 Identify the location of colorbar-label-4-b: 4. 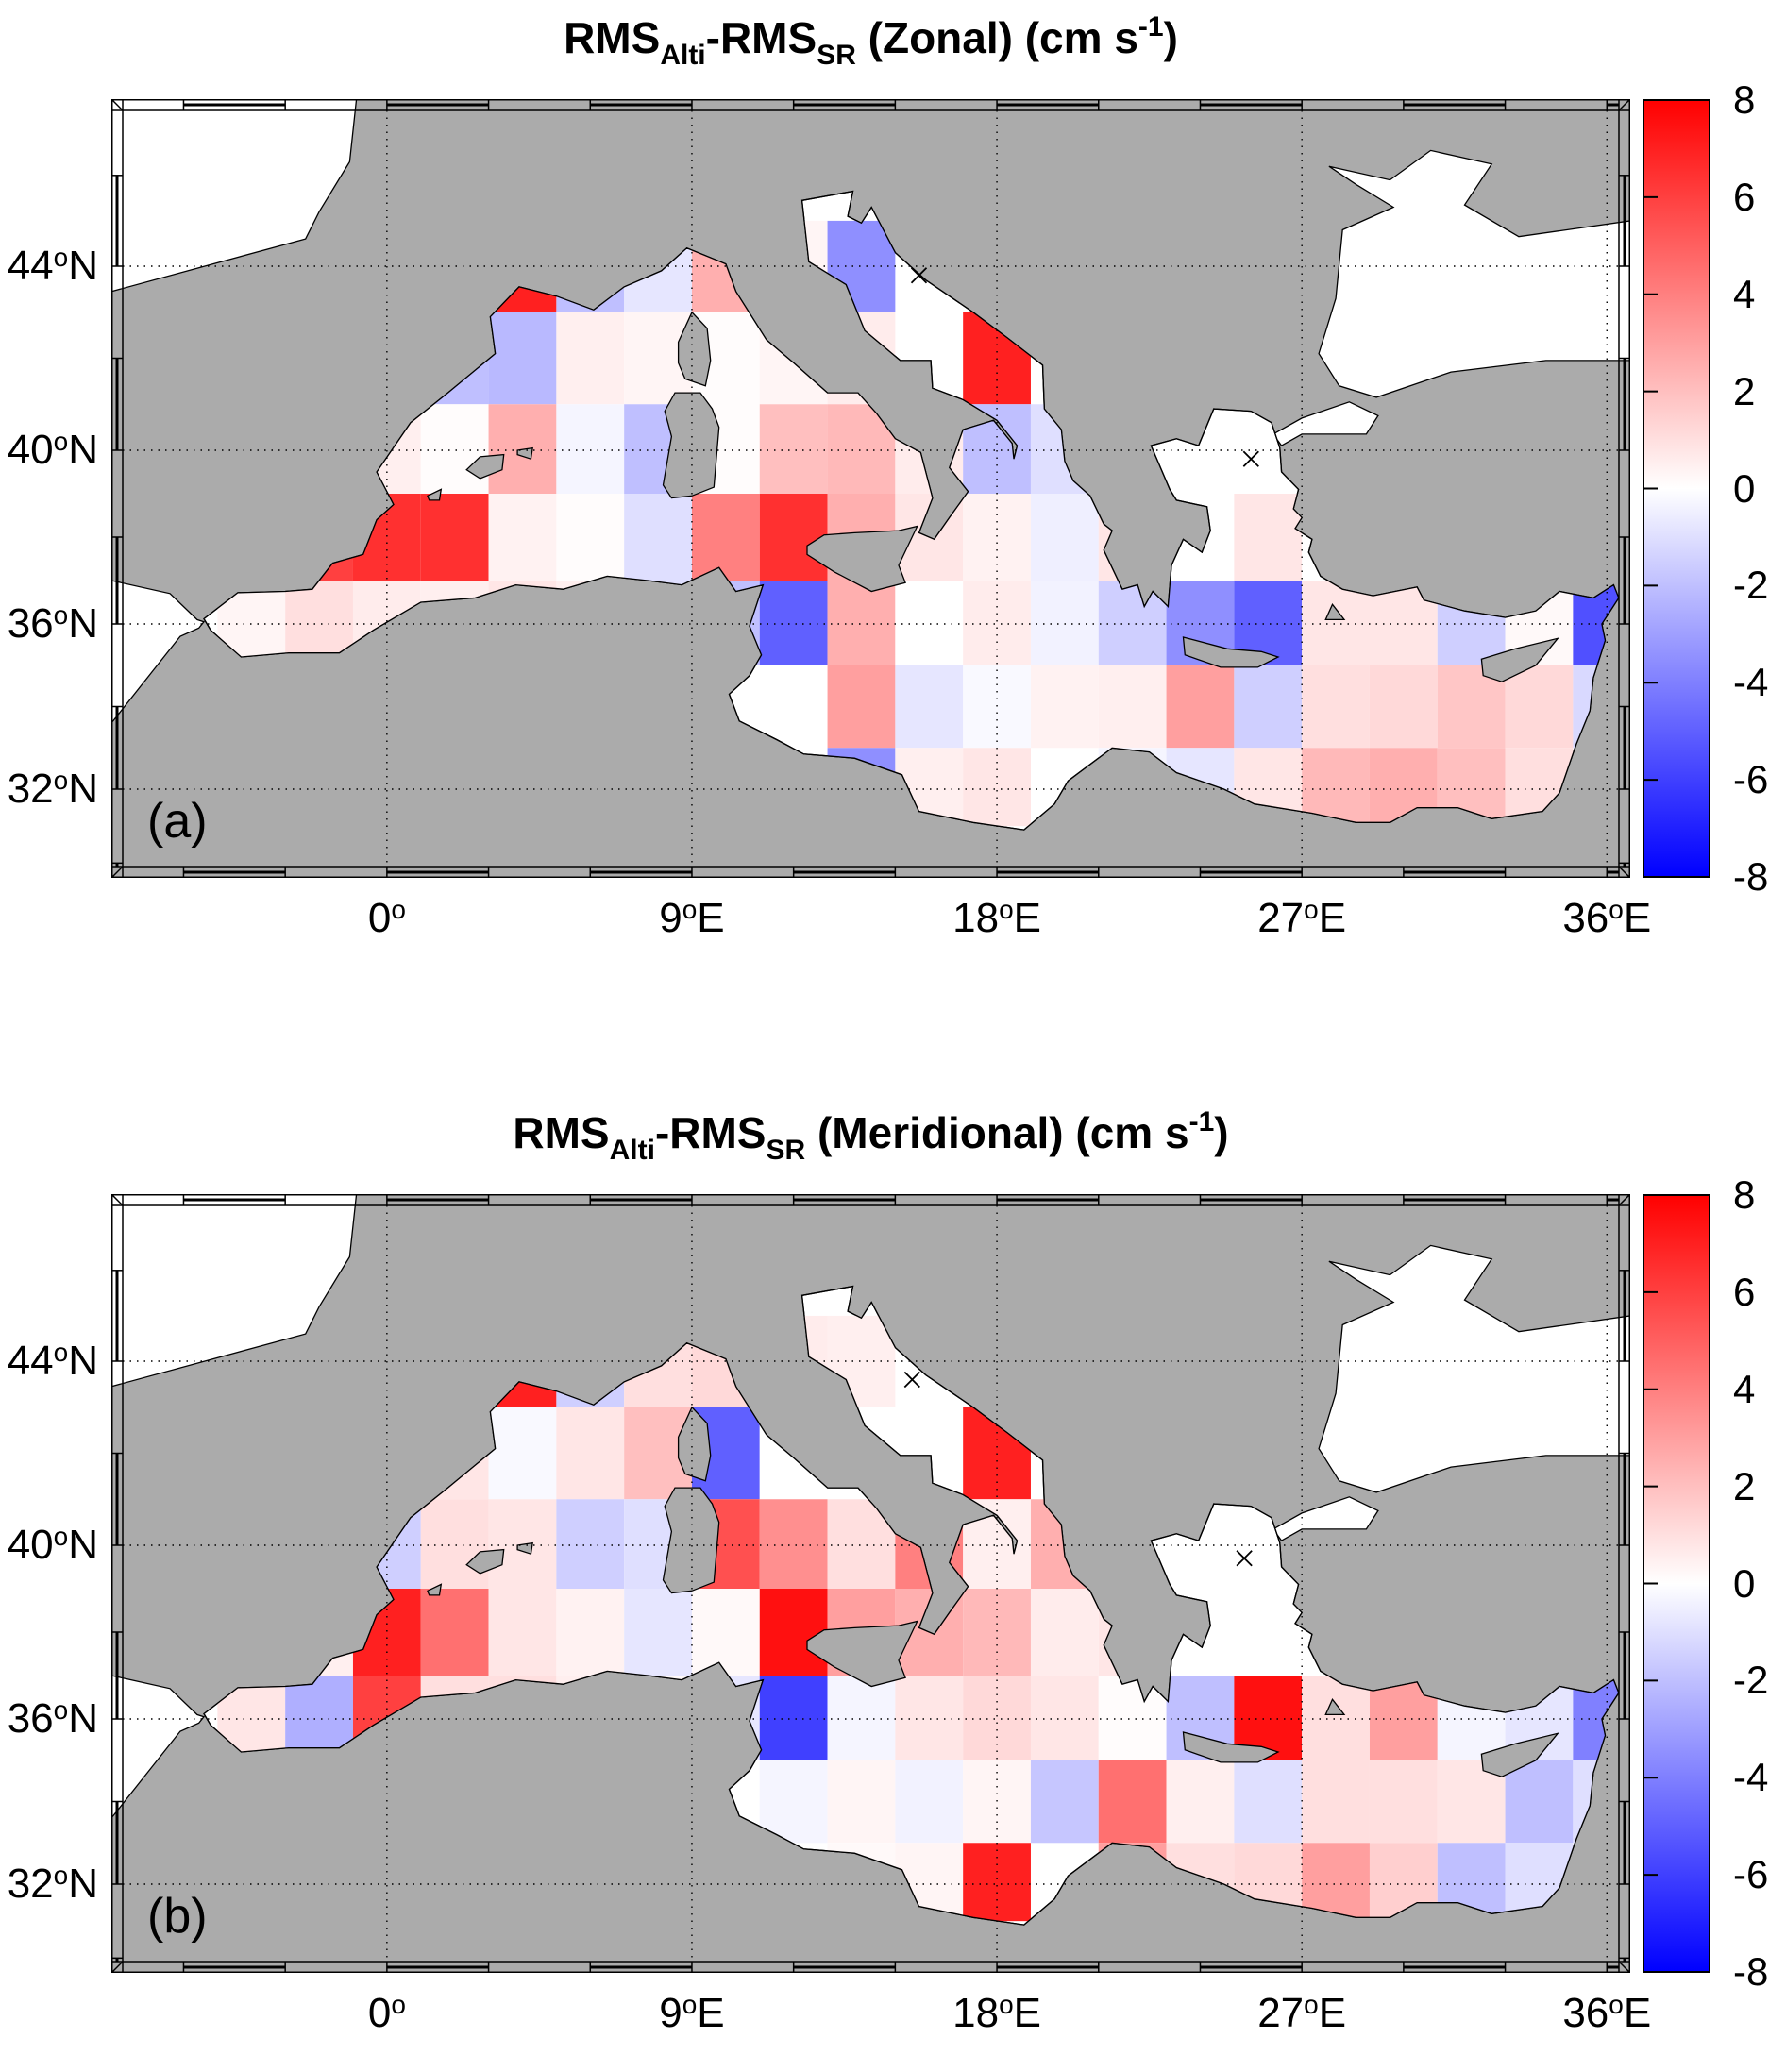
(1744, 1388).